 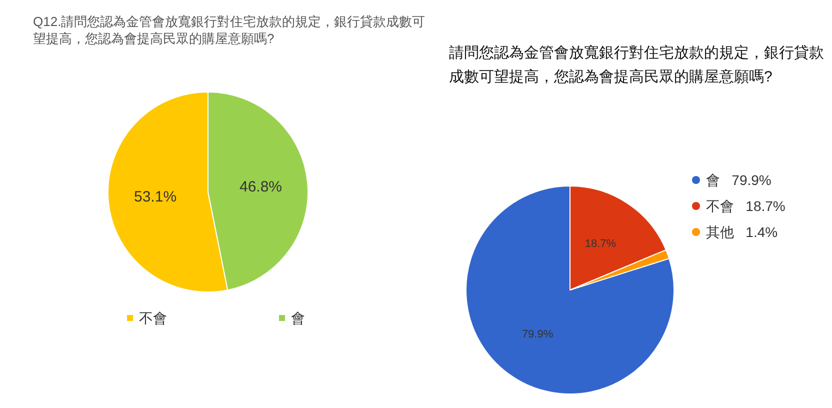 What do you see at coordinates (739, 180) in the screenshot?
I see `legend-label: 會 79.9%` at bounding box center [739, 180].